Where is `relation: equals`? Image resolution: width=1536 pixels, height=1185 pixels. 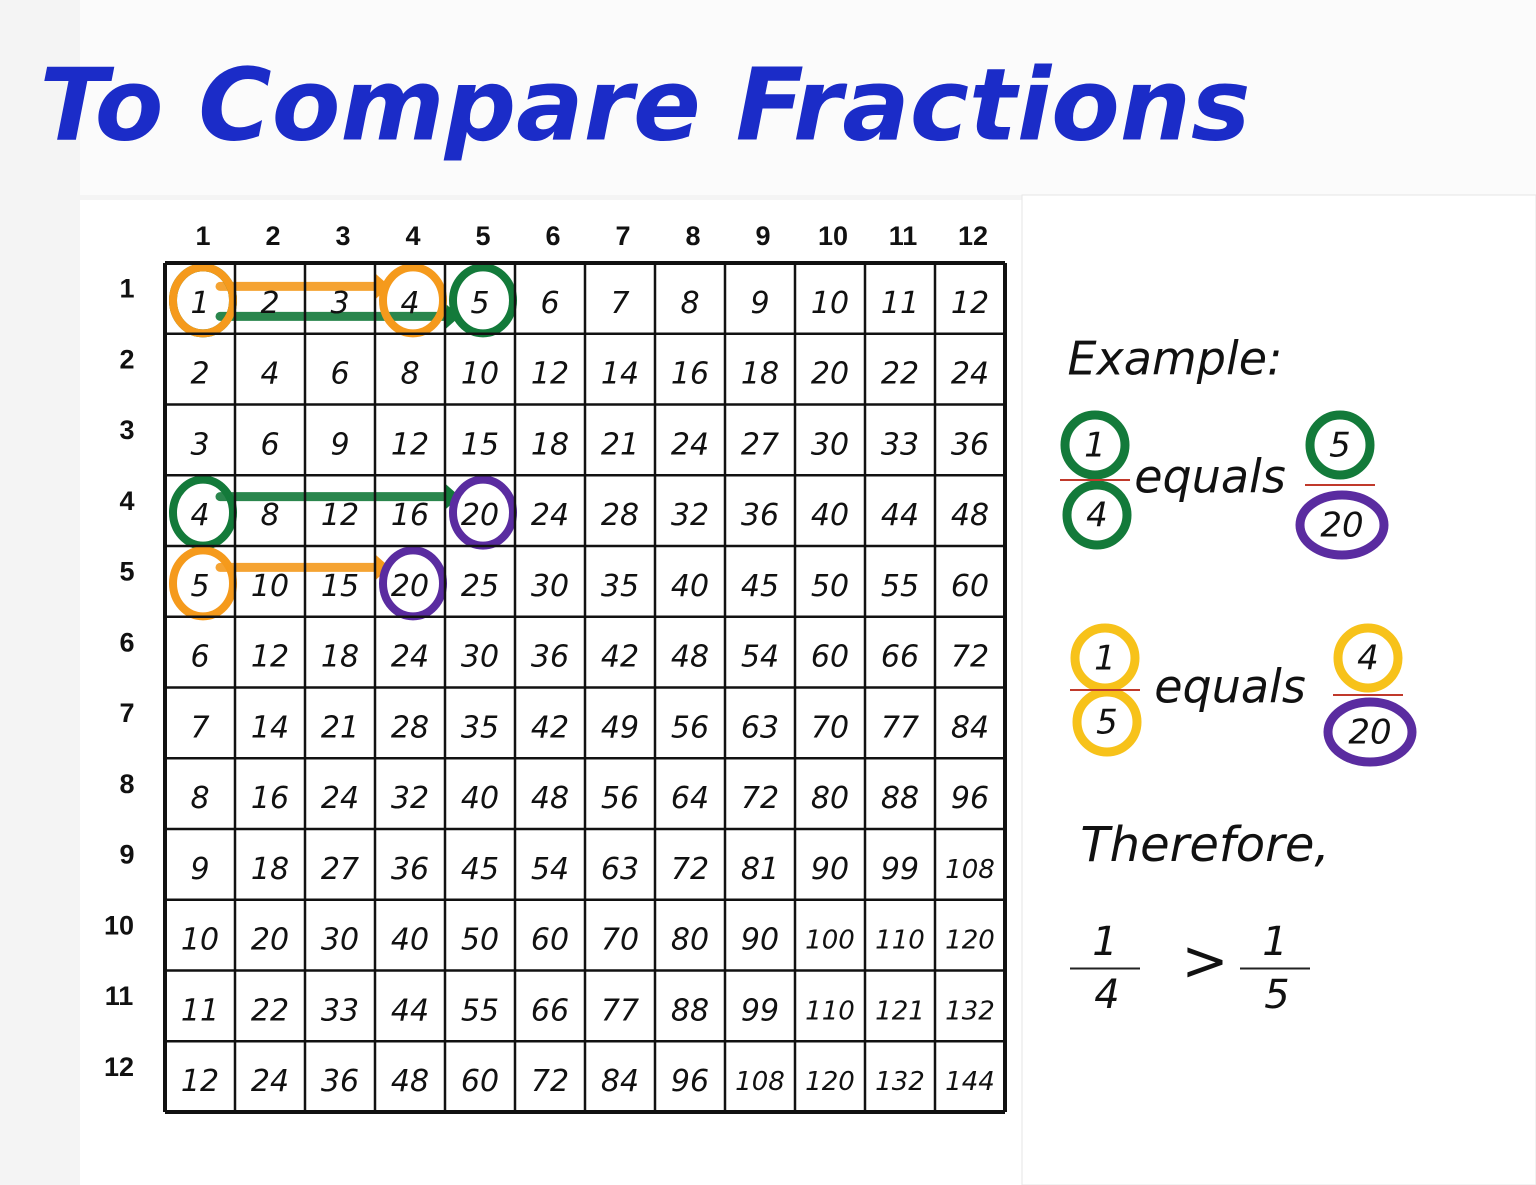 relation: equals is located at coordinates (1230, 687).